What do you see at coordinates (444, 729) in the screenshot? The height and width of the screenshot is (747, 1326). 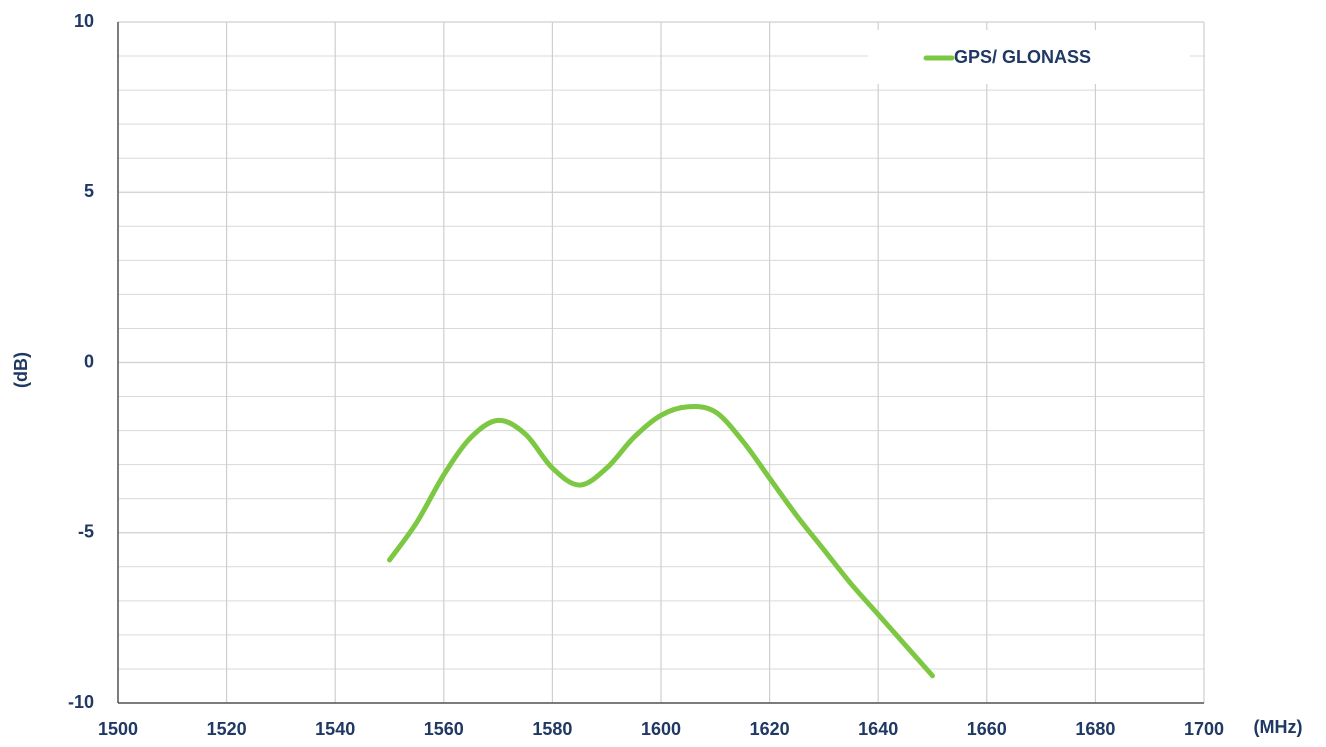 I see `x-tick-label: 1560` at bounding box center [444, 729].